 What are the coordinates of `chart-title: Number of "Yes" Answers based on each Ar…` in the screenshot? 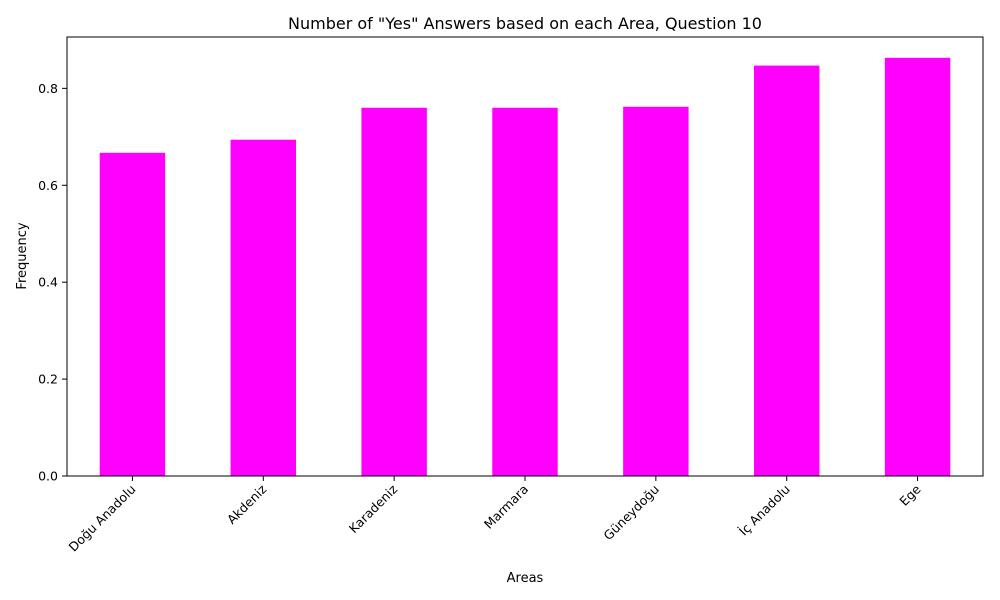 It's located at (525, 23).